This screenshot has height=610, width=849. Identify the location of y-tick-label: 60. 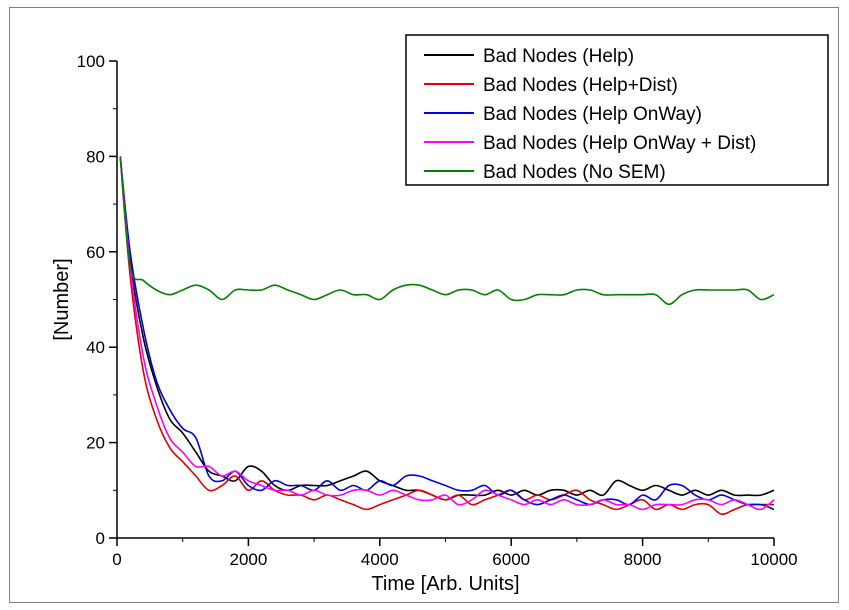
(95, 252).